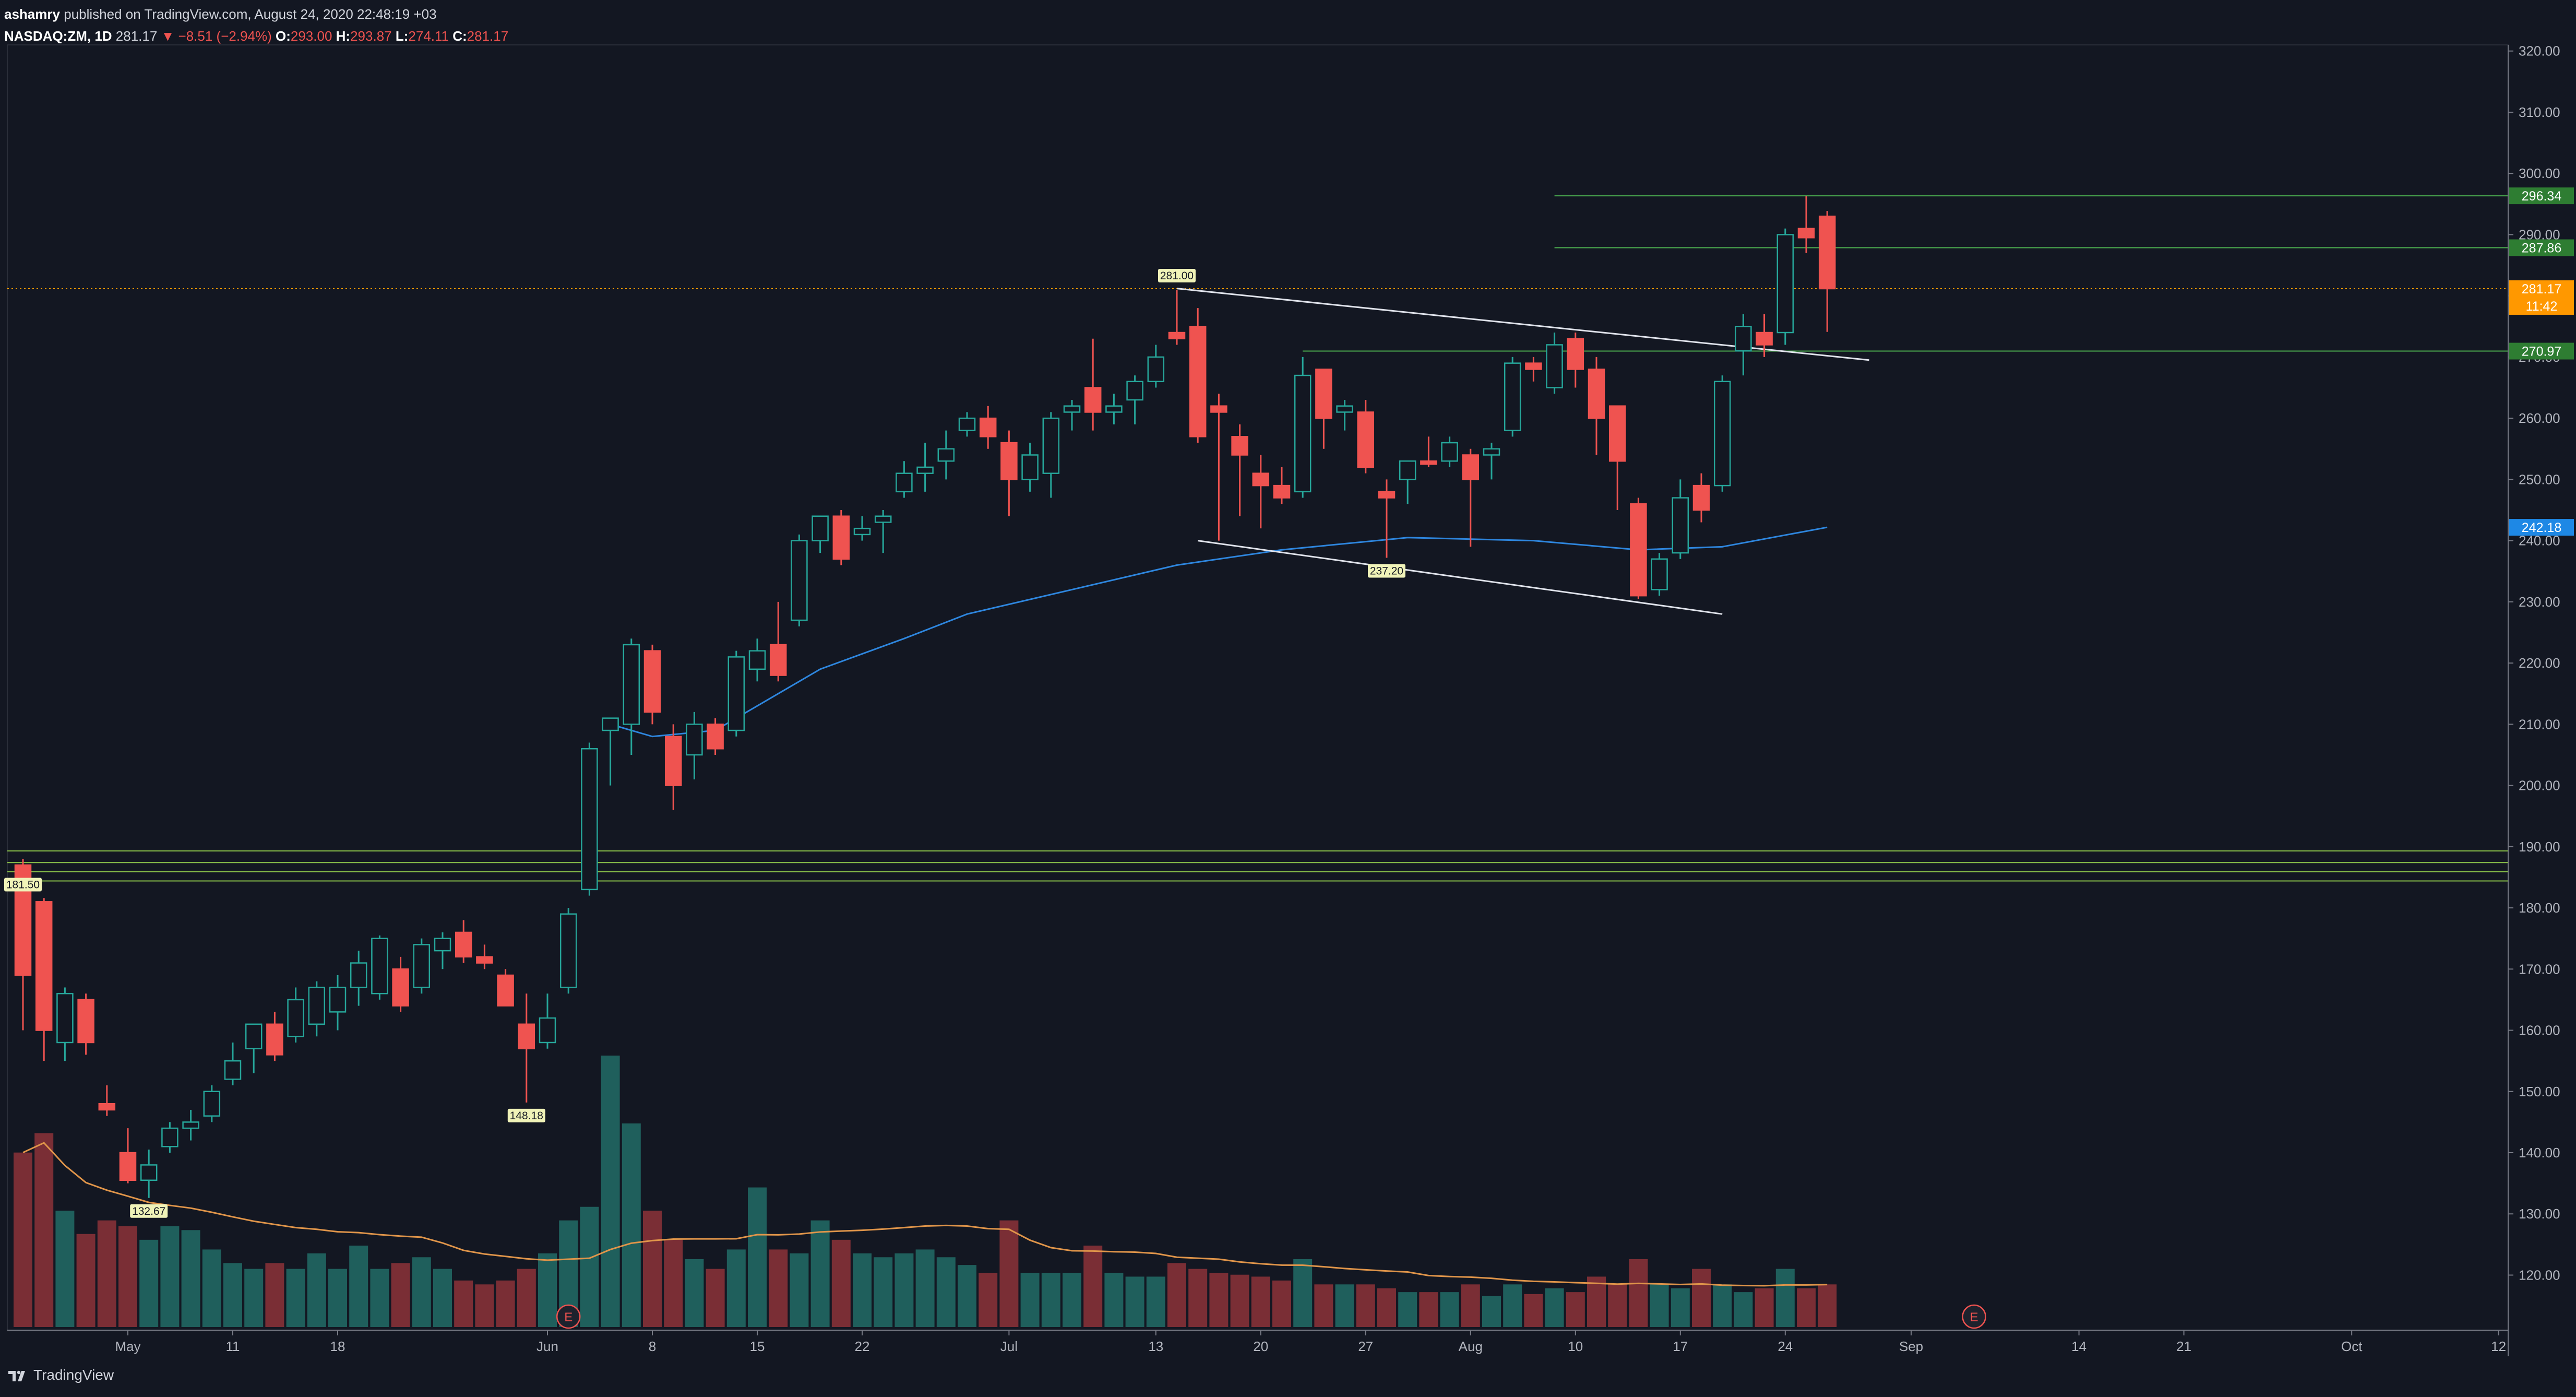 This screenshot has width=2576, height=1397. Describe the element at coordinates (1009, 1347) in the screenshot. I see `time-tick-label: Jul` at that location.